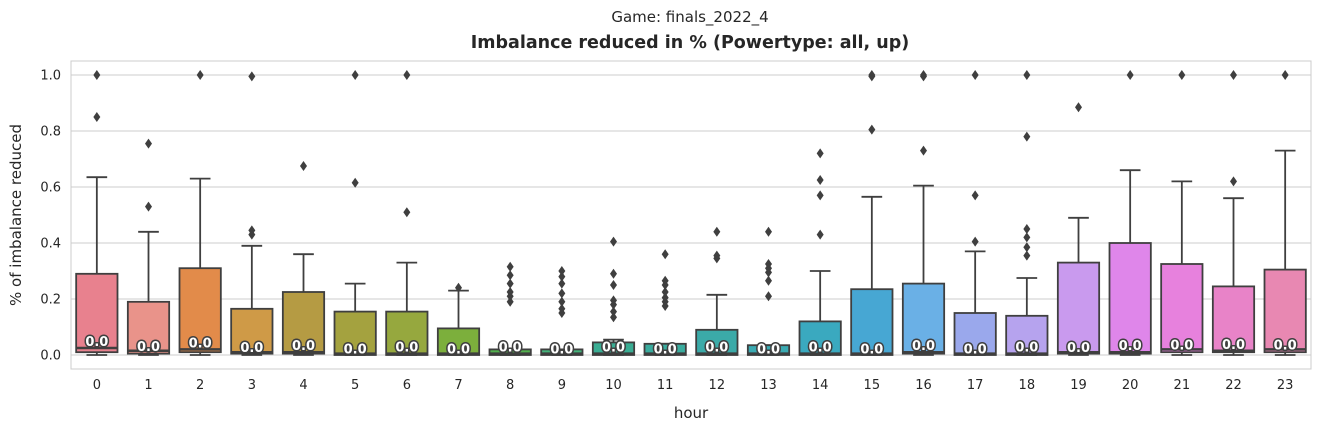  What do you see at coordinates (50, 216) in the screenshot?
I see `y-tick-labels: 0.0 0.2 0.4 0.6 0.8 1.0` at bounding box center [50, 216].